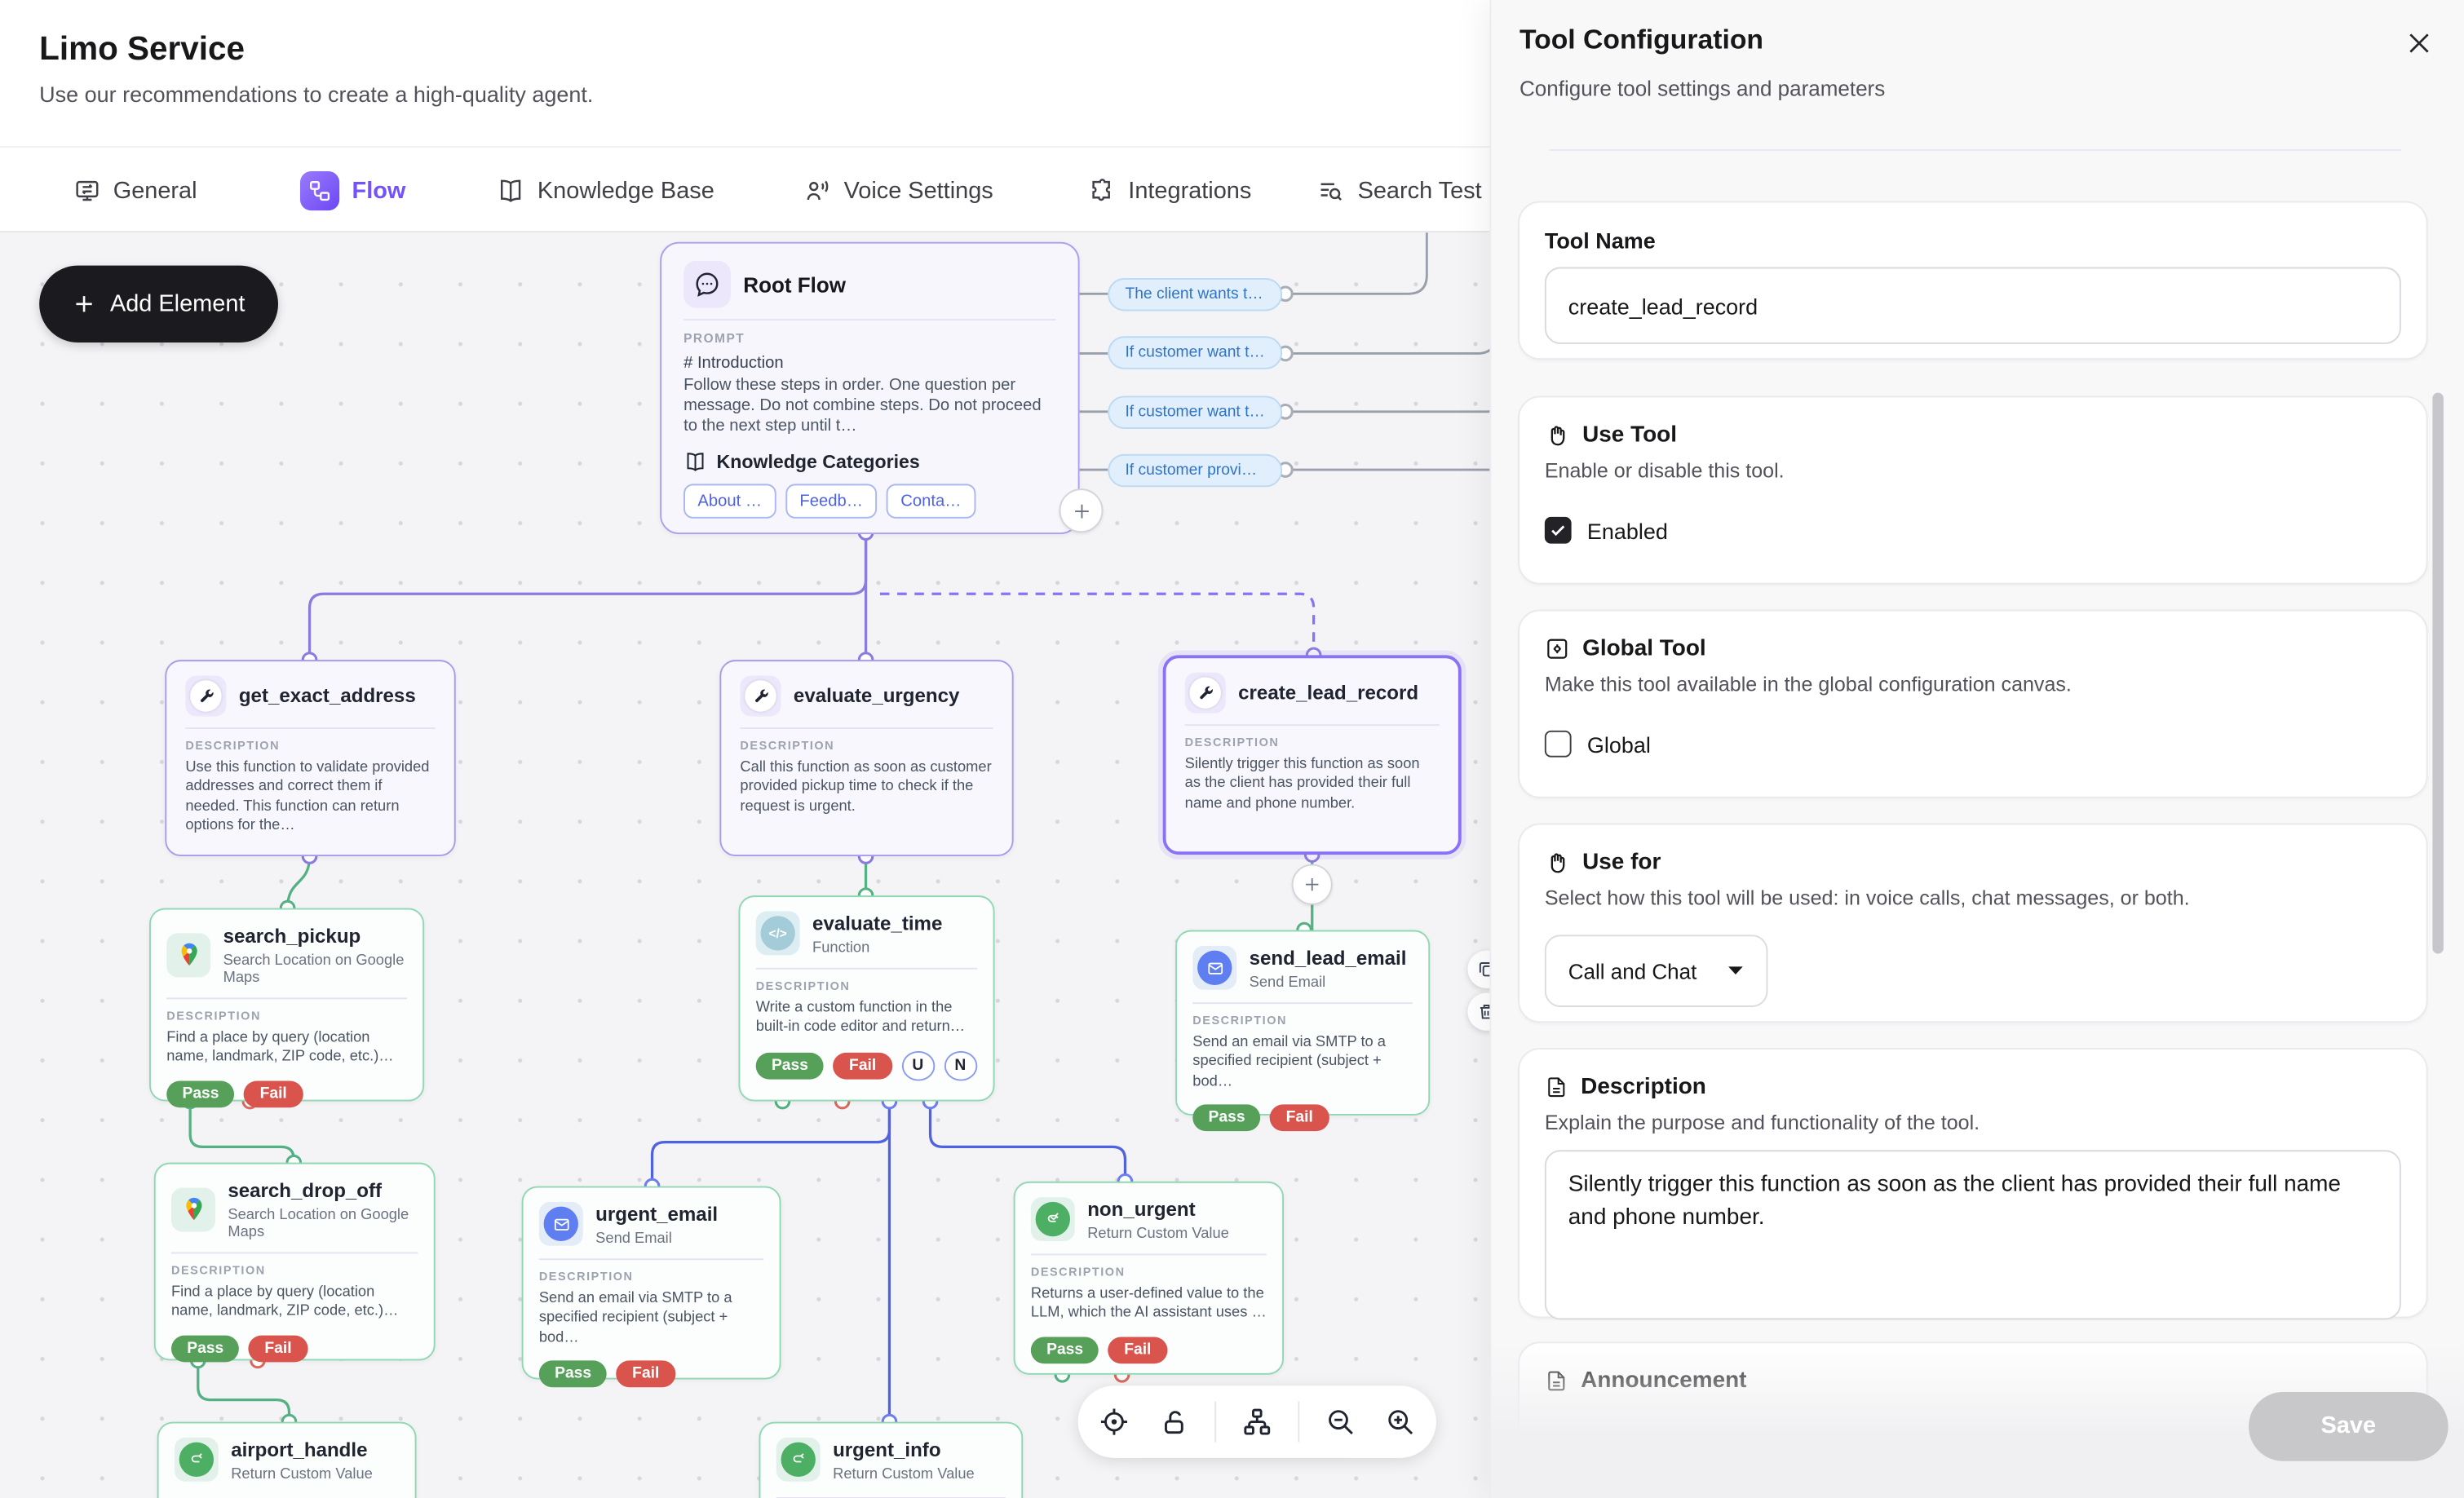 The width and height of the screenshot is (2464, 1498). I want to click on general-icon, so click(87, 190).